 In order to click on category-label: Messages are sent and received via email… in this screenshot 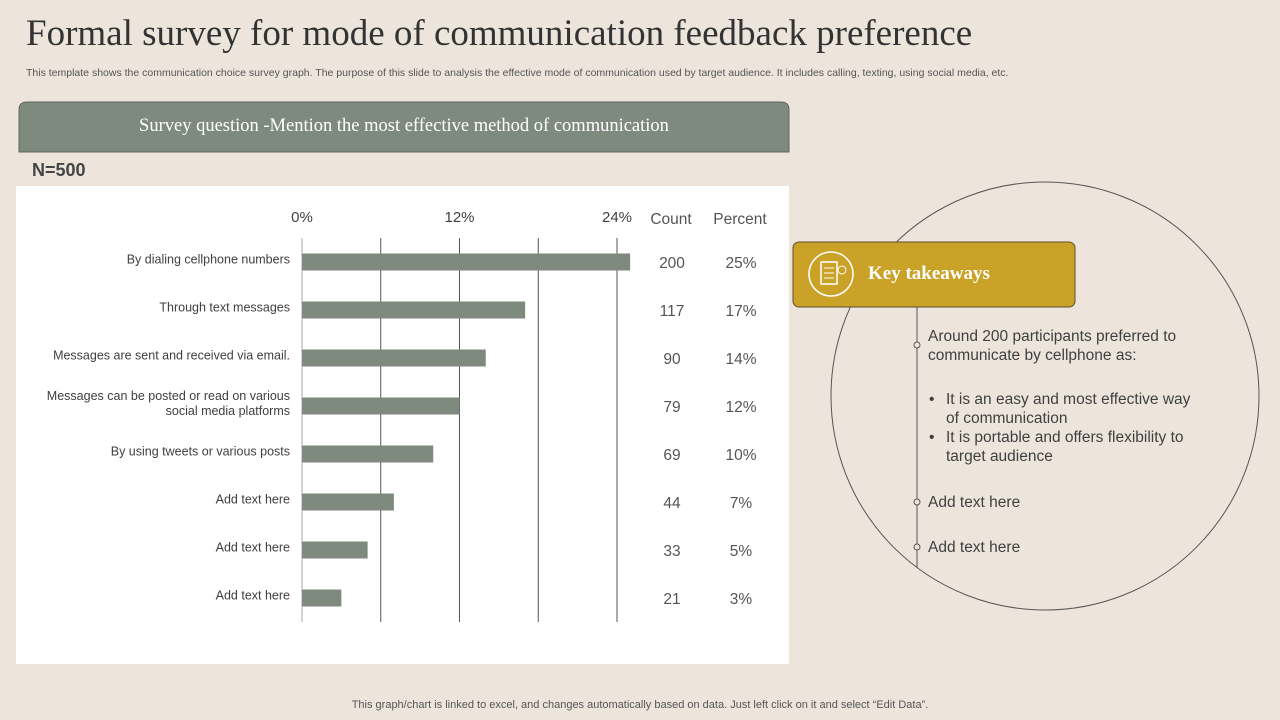, I will do `click(171, 355)`.